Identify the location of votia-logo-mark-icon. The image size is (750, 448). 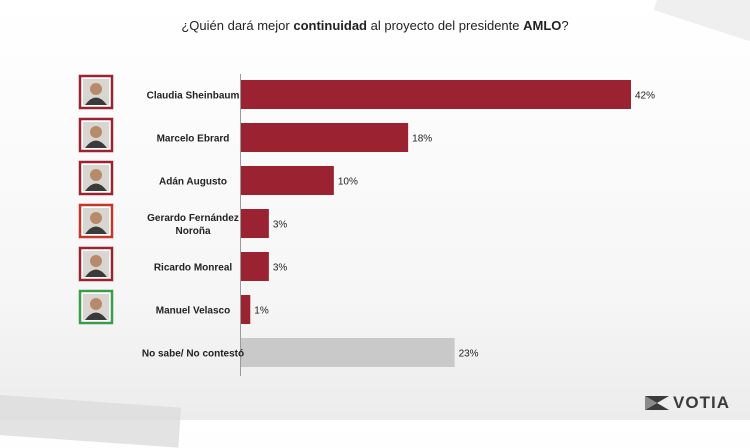
(657, 403).